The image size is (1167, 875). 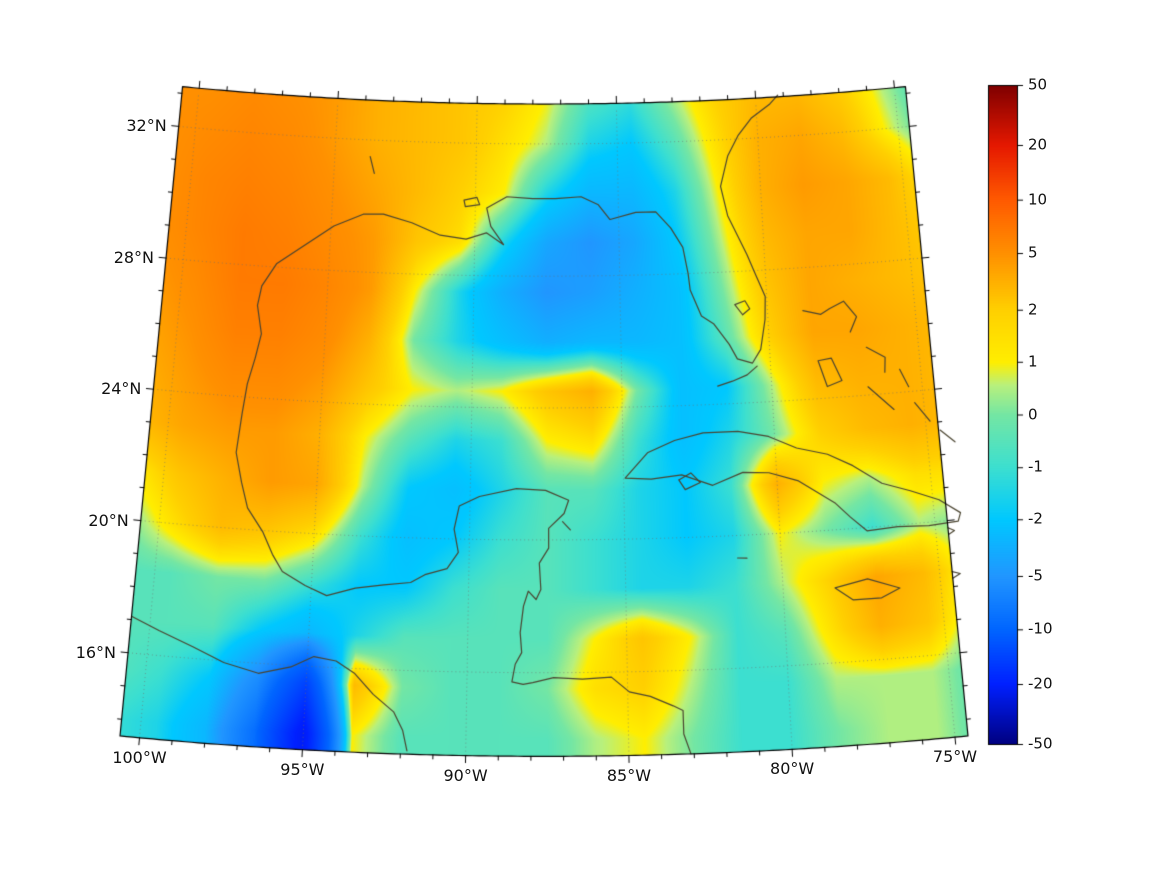 I want to click on colorbar-tick-label: 10, so click(x=1038, y=199).